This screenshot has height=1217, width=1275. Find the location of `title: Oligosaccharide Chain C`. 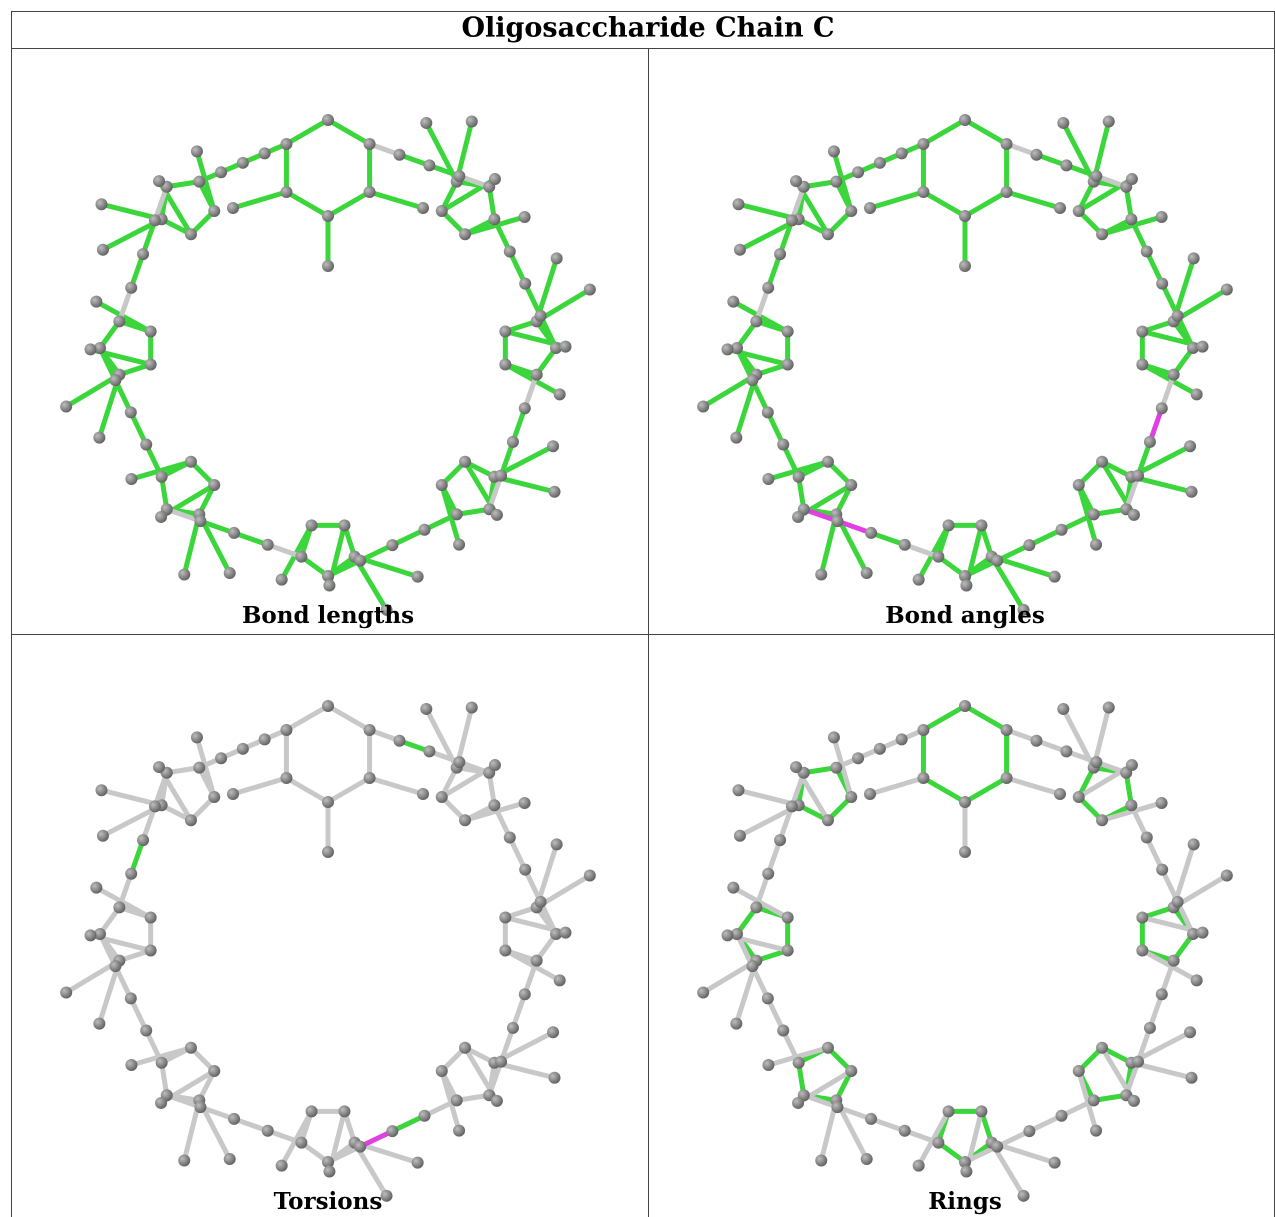

title: Oligosaccharide Chain C is located at coordinates (648, 28).